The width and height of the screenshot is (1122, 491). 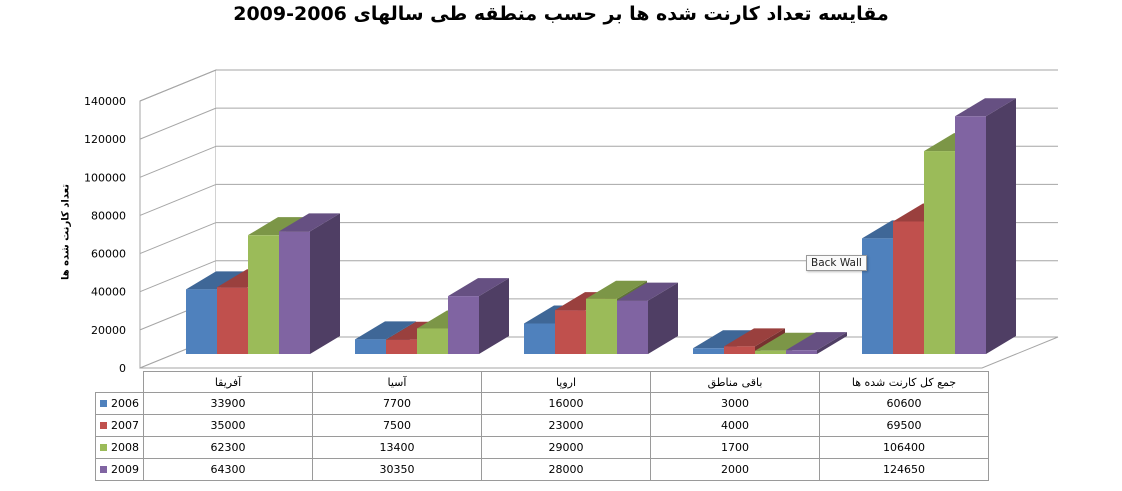 I want to click on legend-label: 2007, so click(x=125, y=425).